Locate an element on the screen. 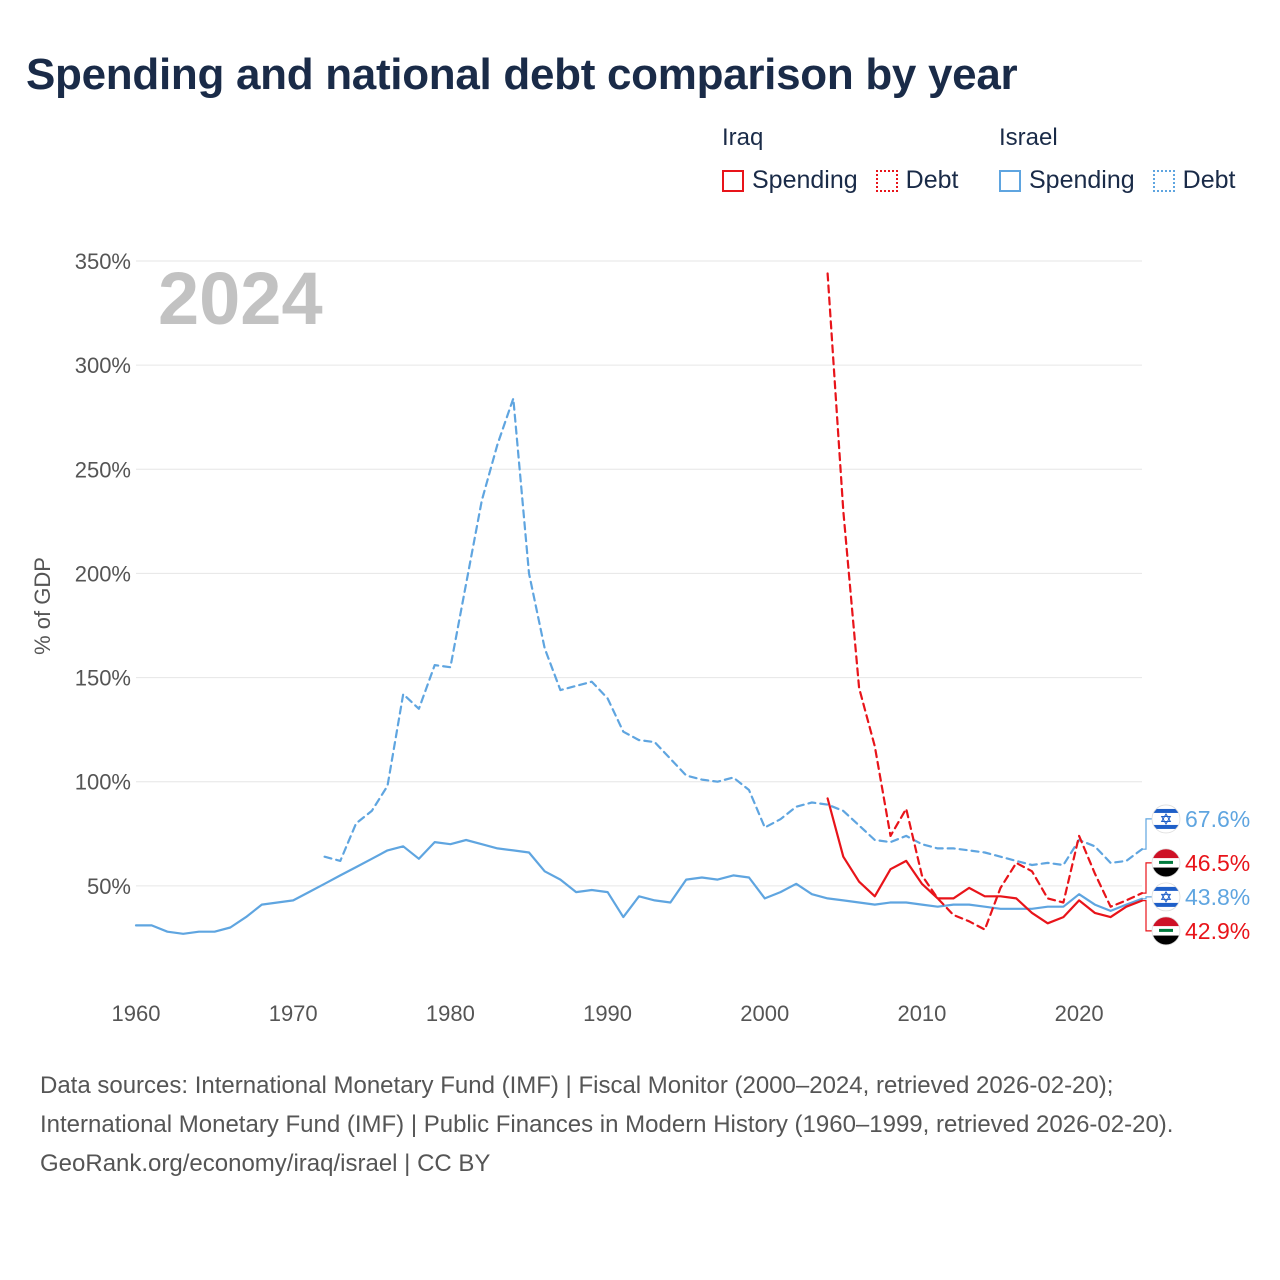 Image resolution: width=1280 pixels, height=1280 pixels. legend-item-iraq-debt: Debt is located at coordinates (917, 180).